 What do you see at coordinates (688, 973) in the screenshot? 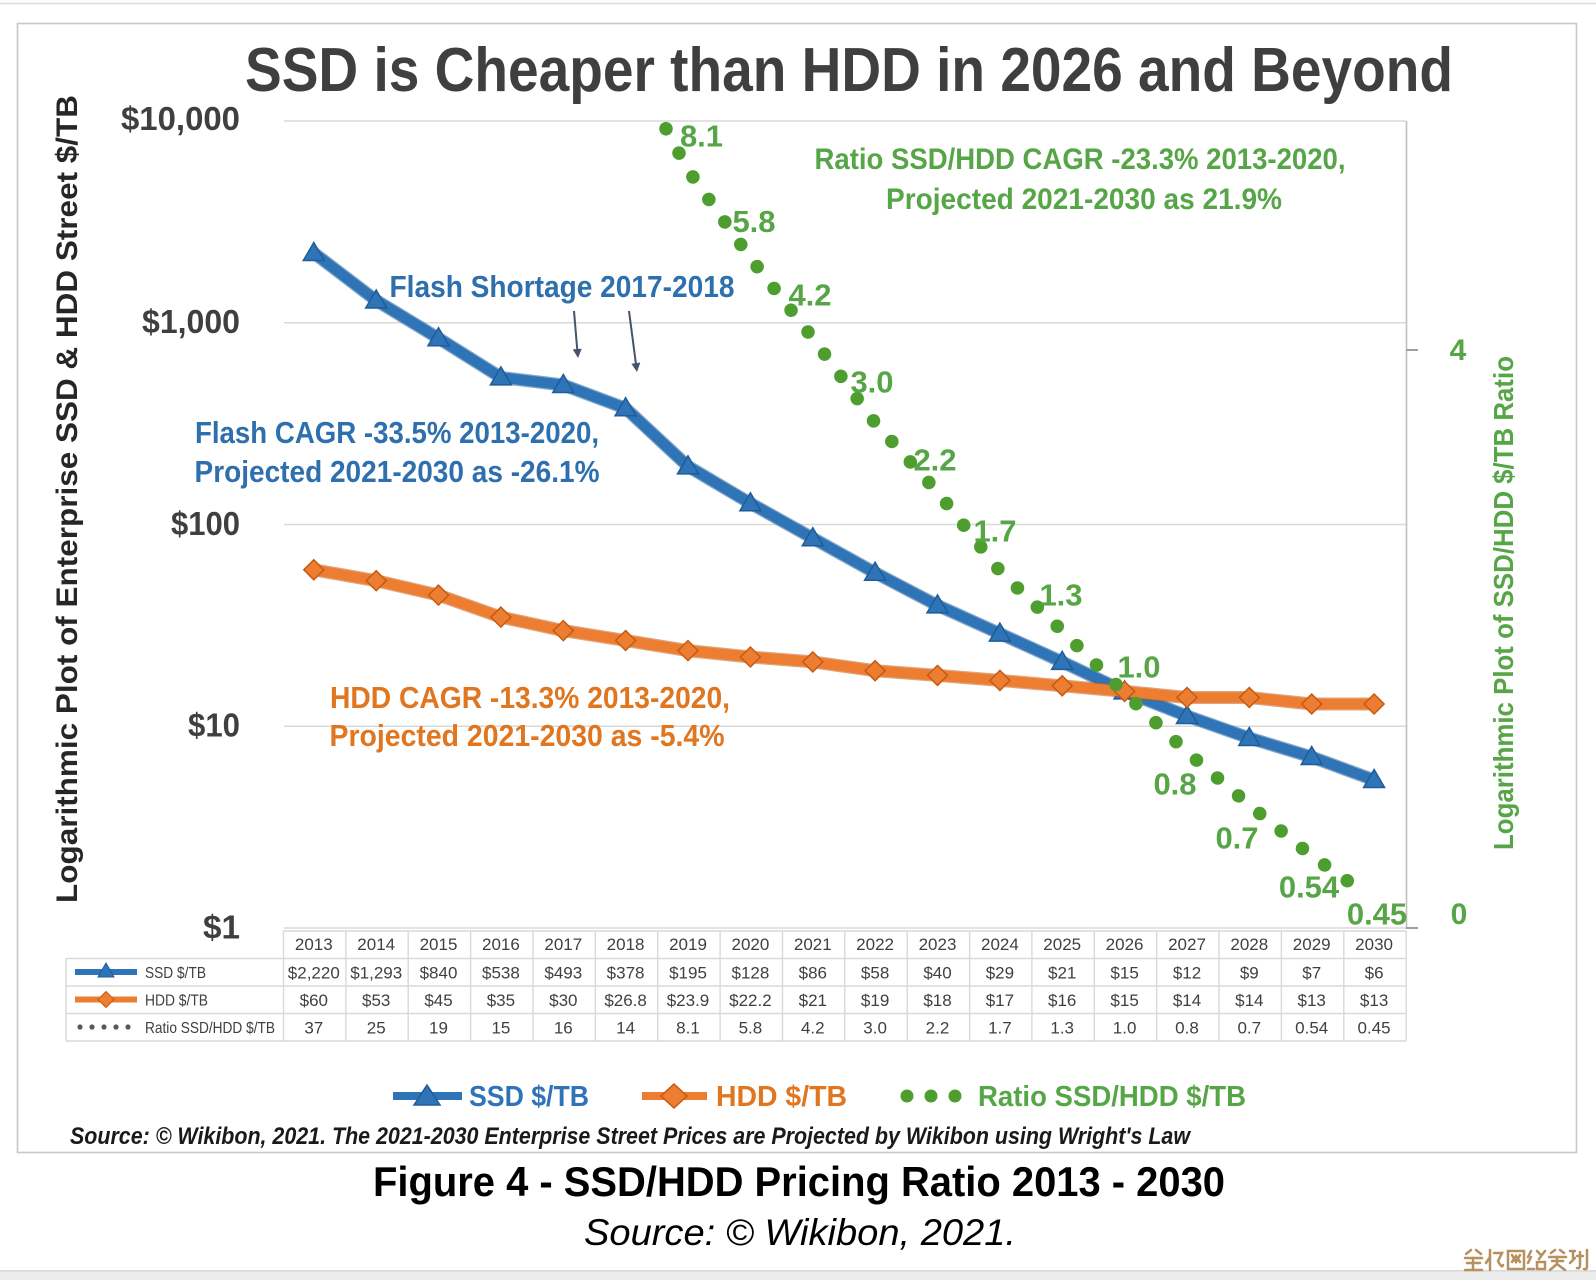
I see `svg-text: $195` at bounding box center [688, 973].